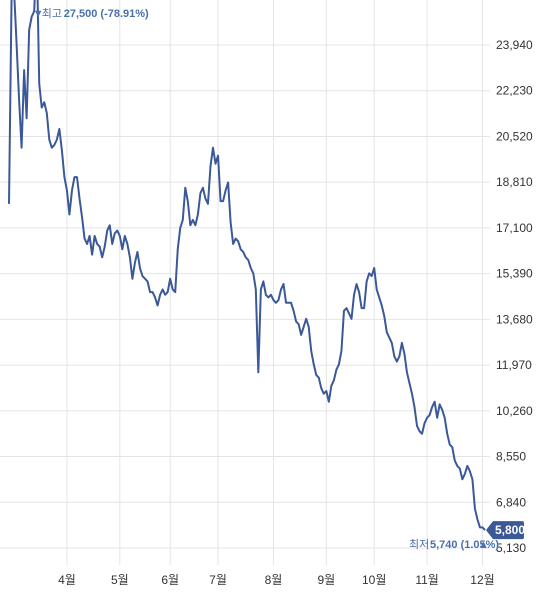 Image resolution: width=549 pixels, height=606 pixels. What do you see at coordinates (514, 91) in the screenshot?
I see `y-tick-label: 22,230` at bounding box center [514, 91].